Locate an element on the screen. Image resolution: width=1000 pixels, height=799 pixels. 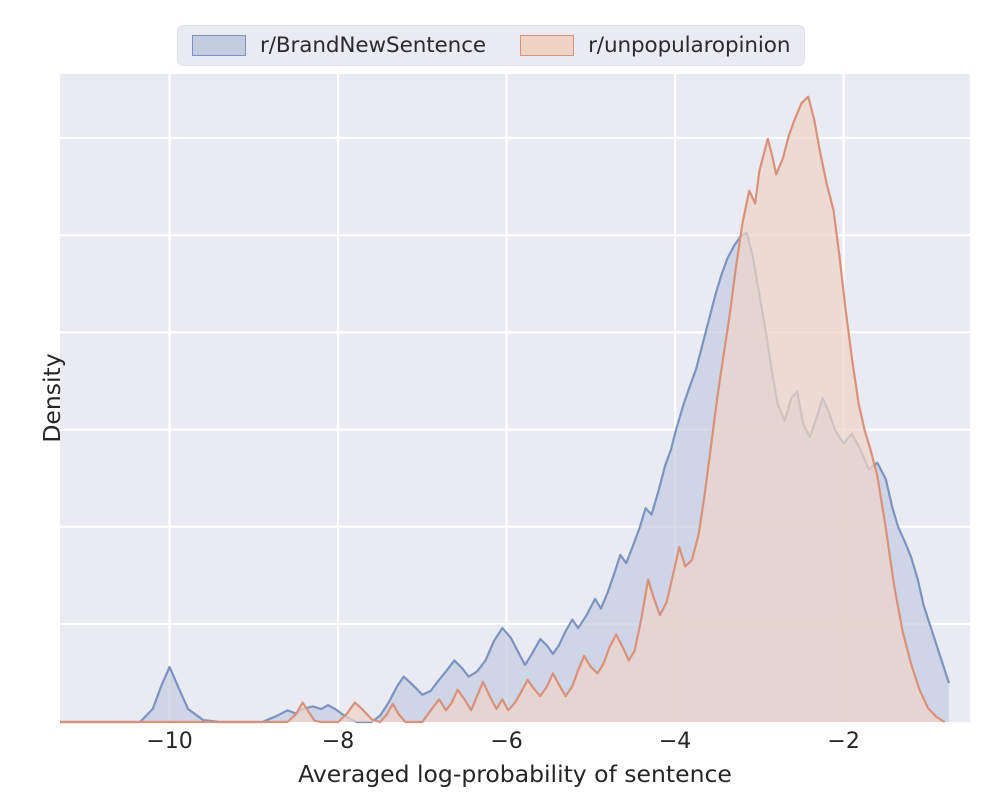
x-tick-label: −6 is located at coordinates (506, 741).